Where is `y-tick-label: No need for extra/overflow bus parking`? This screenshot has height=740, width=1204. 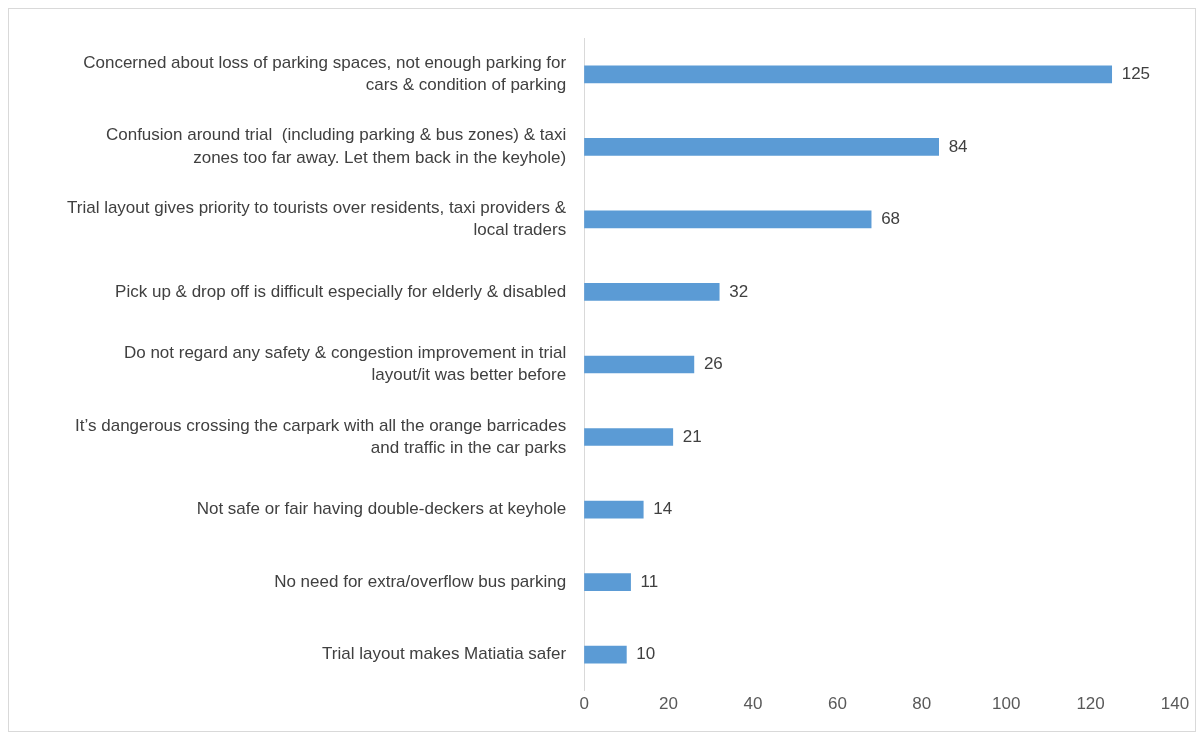 y-tick-label: No need for extra/overflow bus parking is located at coordinates (420, 581).